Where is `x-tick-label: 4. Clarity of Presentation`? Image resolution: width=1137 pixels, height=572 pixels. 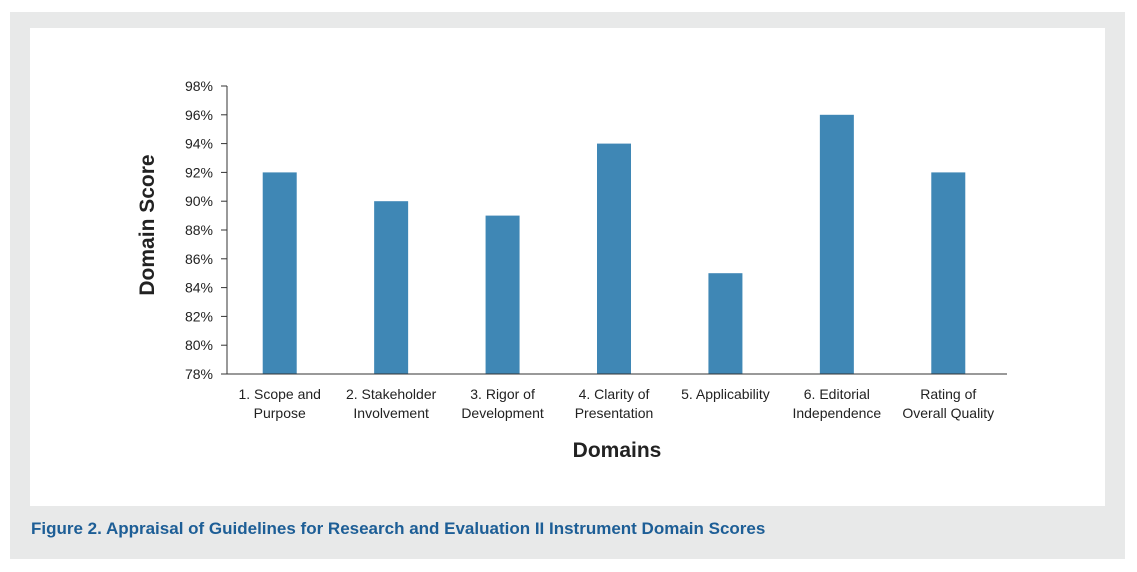 x-tick-label: 4. Clarity of Presentation is located at coordinates (614, 403).